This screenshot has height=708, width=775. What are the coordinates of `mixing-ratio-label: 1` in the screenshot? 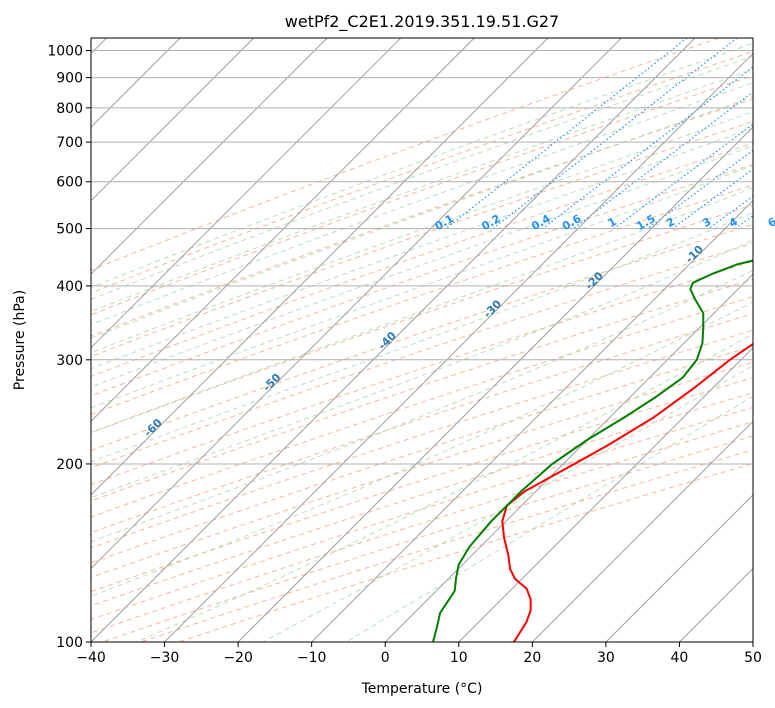 It's located at (612, 222).